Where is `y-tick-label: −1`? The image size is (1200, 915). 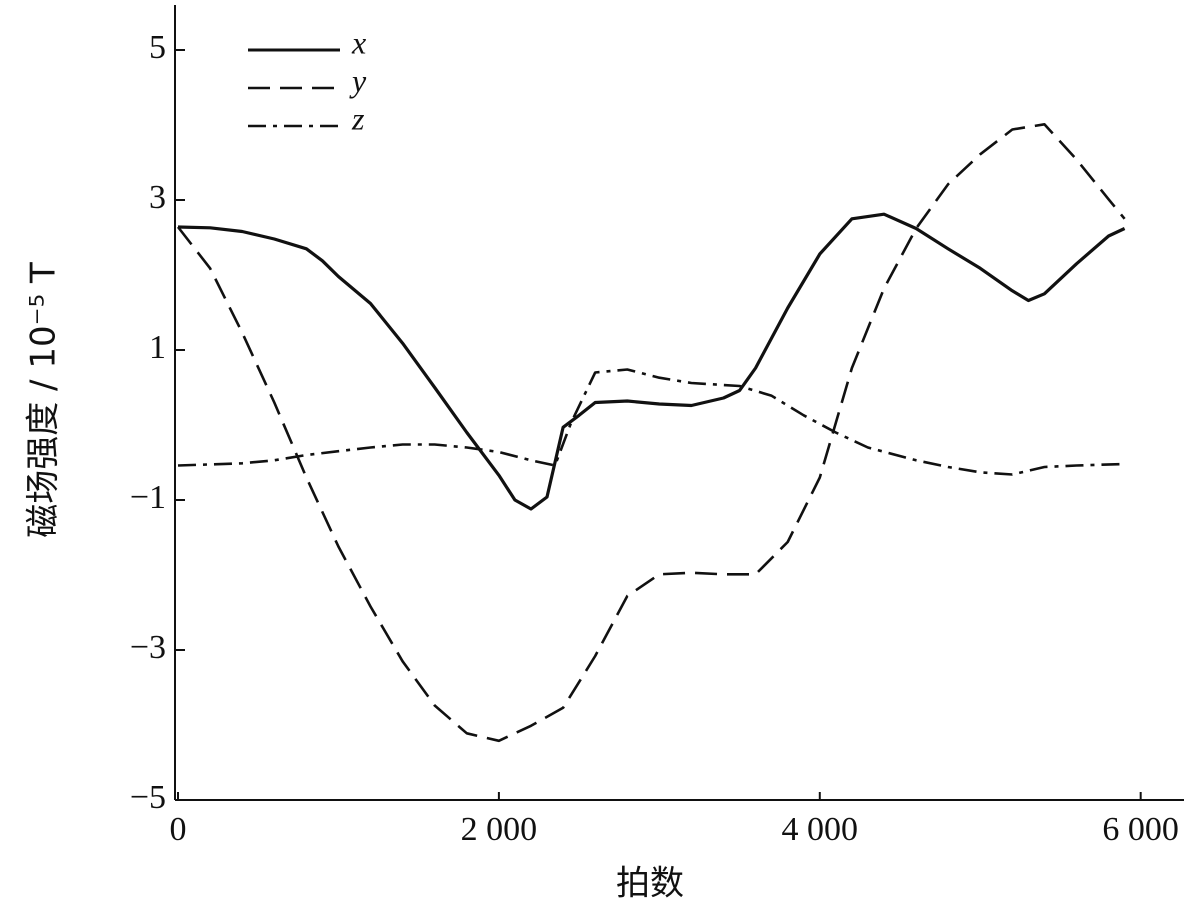 y-tick-label: −1 is located at coordinates (148, 497).